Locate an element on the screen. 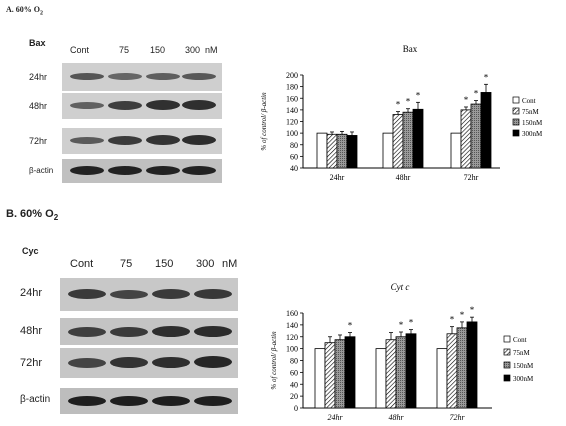 The height and width of the screenshot is (426, 566). panel-b-row-72hr: 72hr is located at coordinates (31, 363).